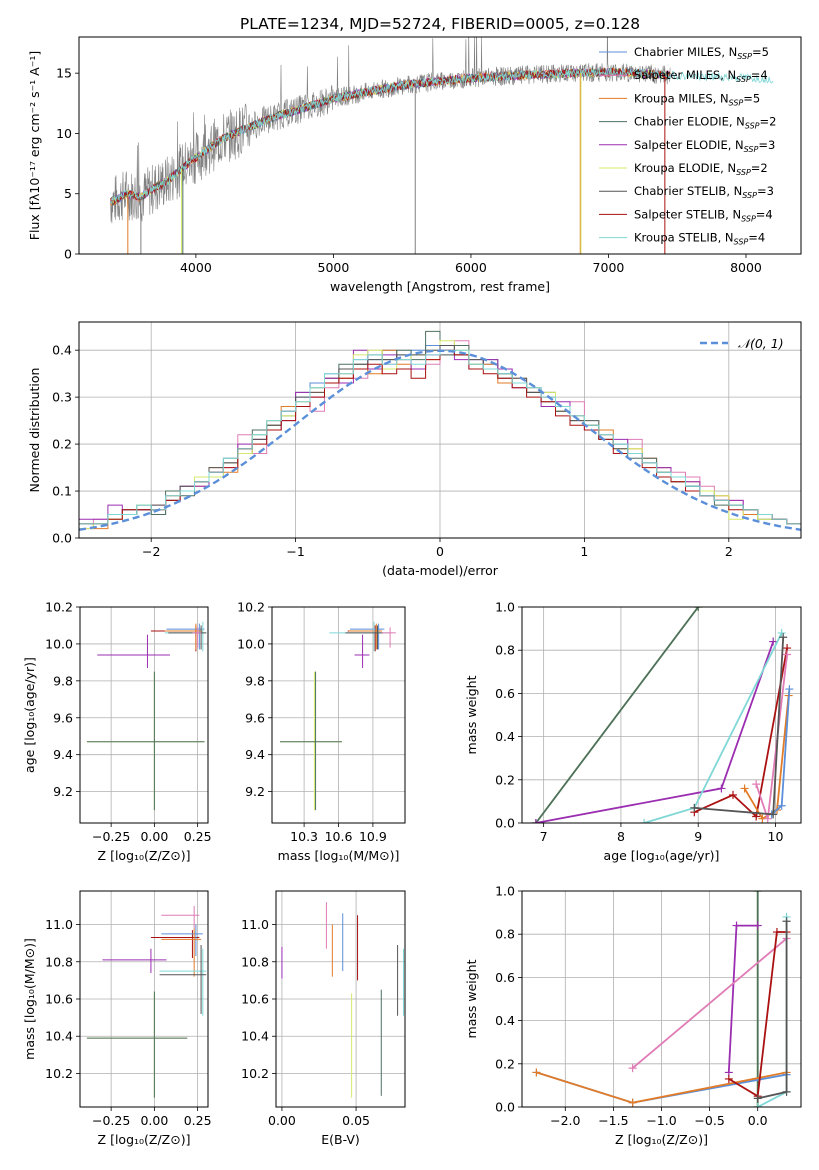 This screenshot has width=819, height=1170. Describe the element at coordinates (729, 551) in the screenshot. I see `x-tick-label: 2` at that location.